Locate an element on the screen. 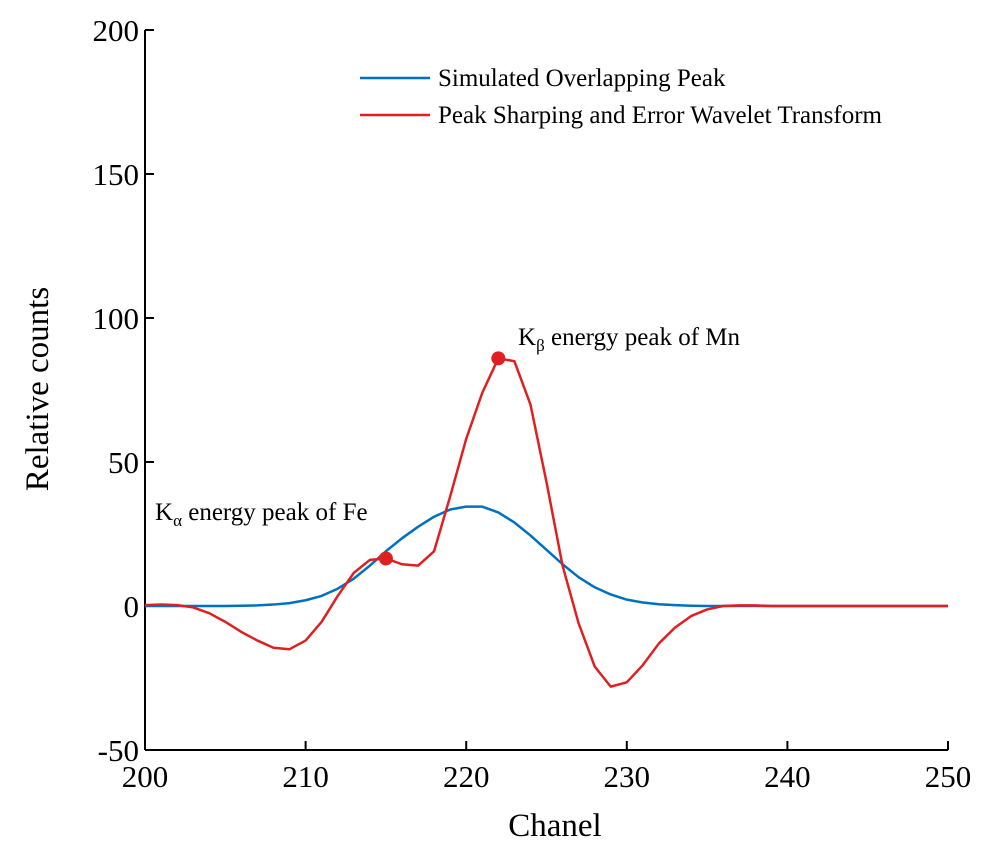 The image size is (1000, 848). y-axis-title: Relative counts is located at coordinates (38, 389).